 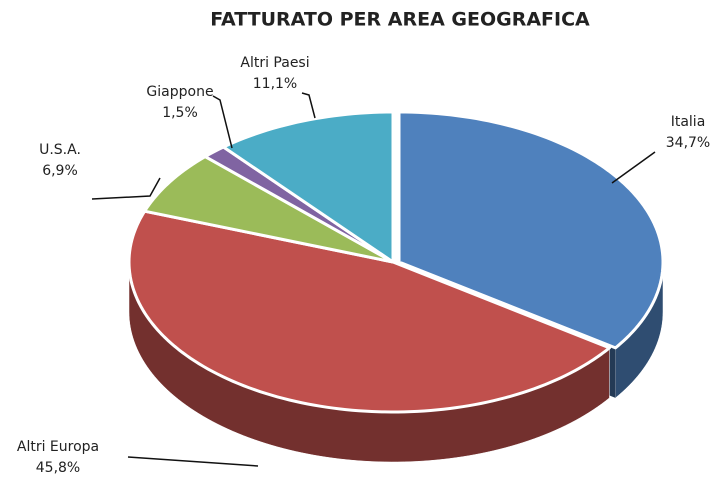 I want to click on slice-value-label: 1,5%, so click(x=180, y=113).